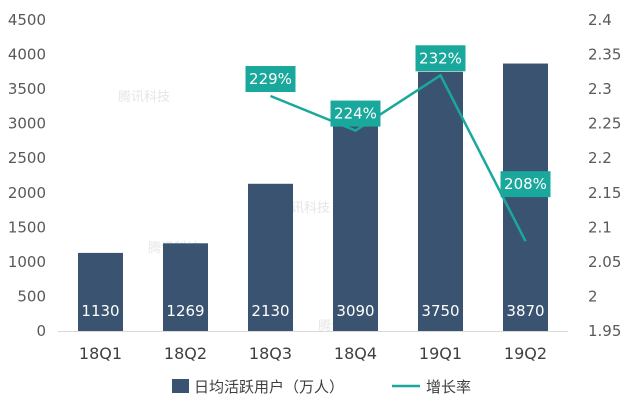 The height and width of the screenshot is (406, 641). What do you see at coordinates (600, 158) in the screenshot?
I see `right-y-tick-label: 2.2` at bounding box center [600, 158].